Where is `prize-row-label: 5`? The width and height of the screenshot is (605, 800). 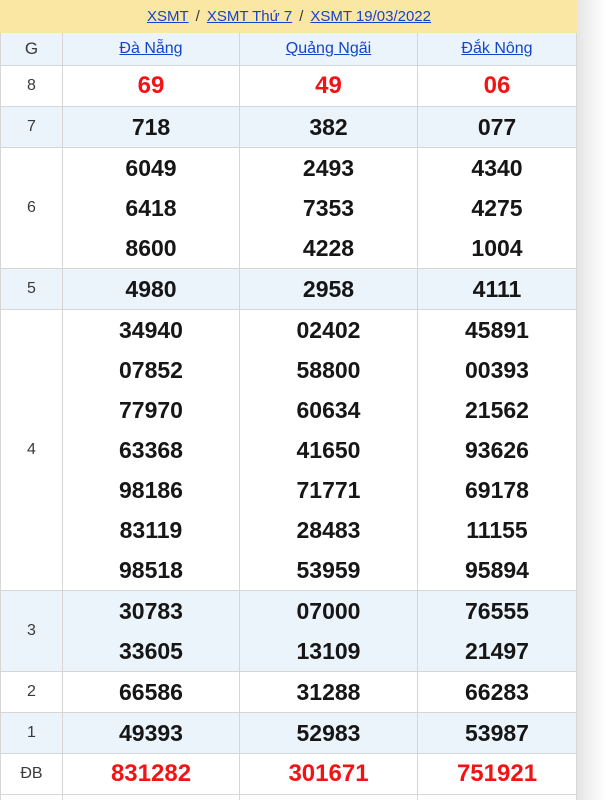 prize-row-label: 5 is located at coordinates (32, 289).